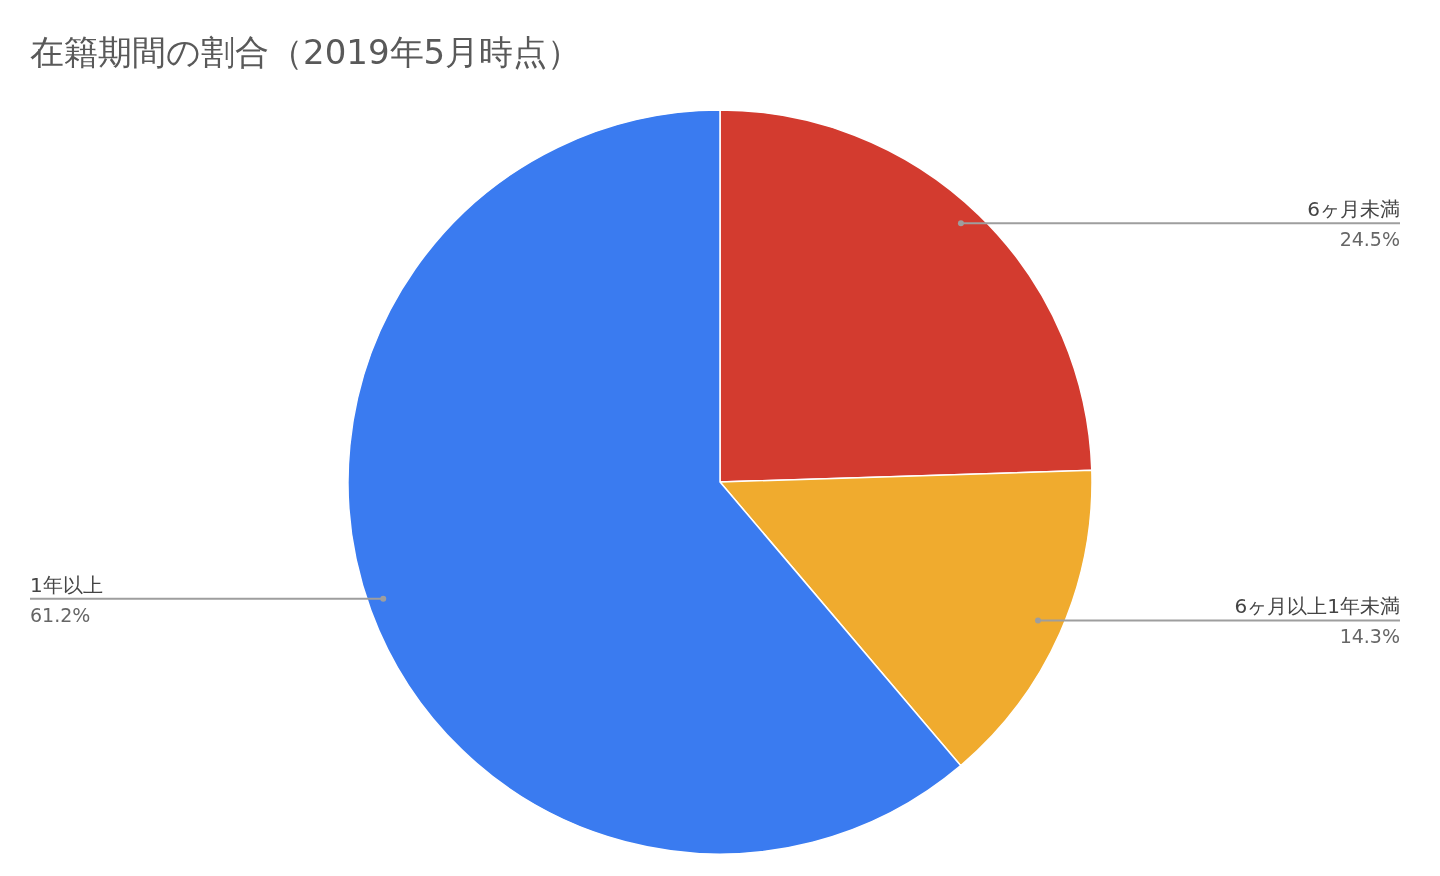  What do you see at coordinates (1317, 606) in the screenshot?
I see `slice-label: 6ヶ月以上1年未満` at bounding box center [1317, 606].